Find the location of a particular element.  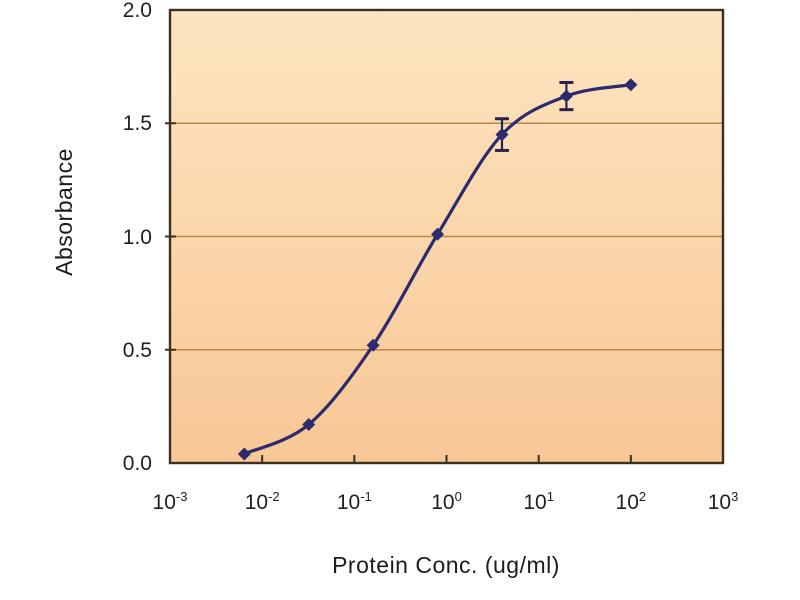

x-tick-label-10e-2: 10⁻² is located at coordinates (262, 501).